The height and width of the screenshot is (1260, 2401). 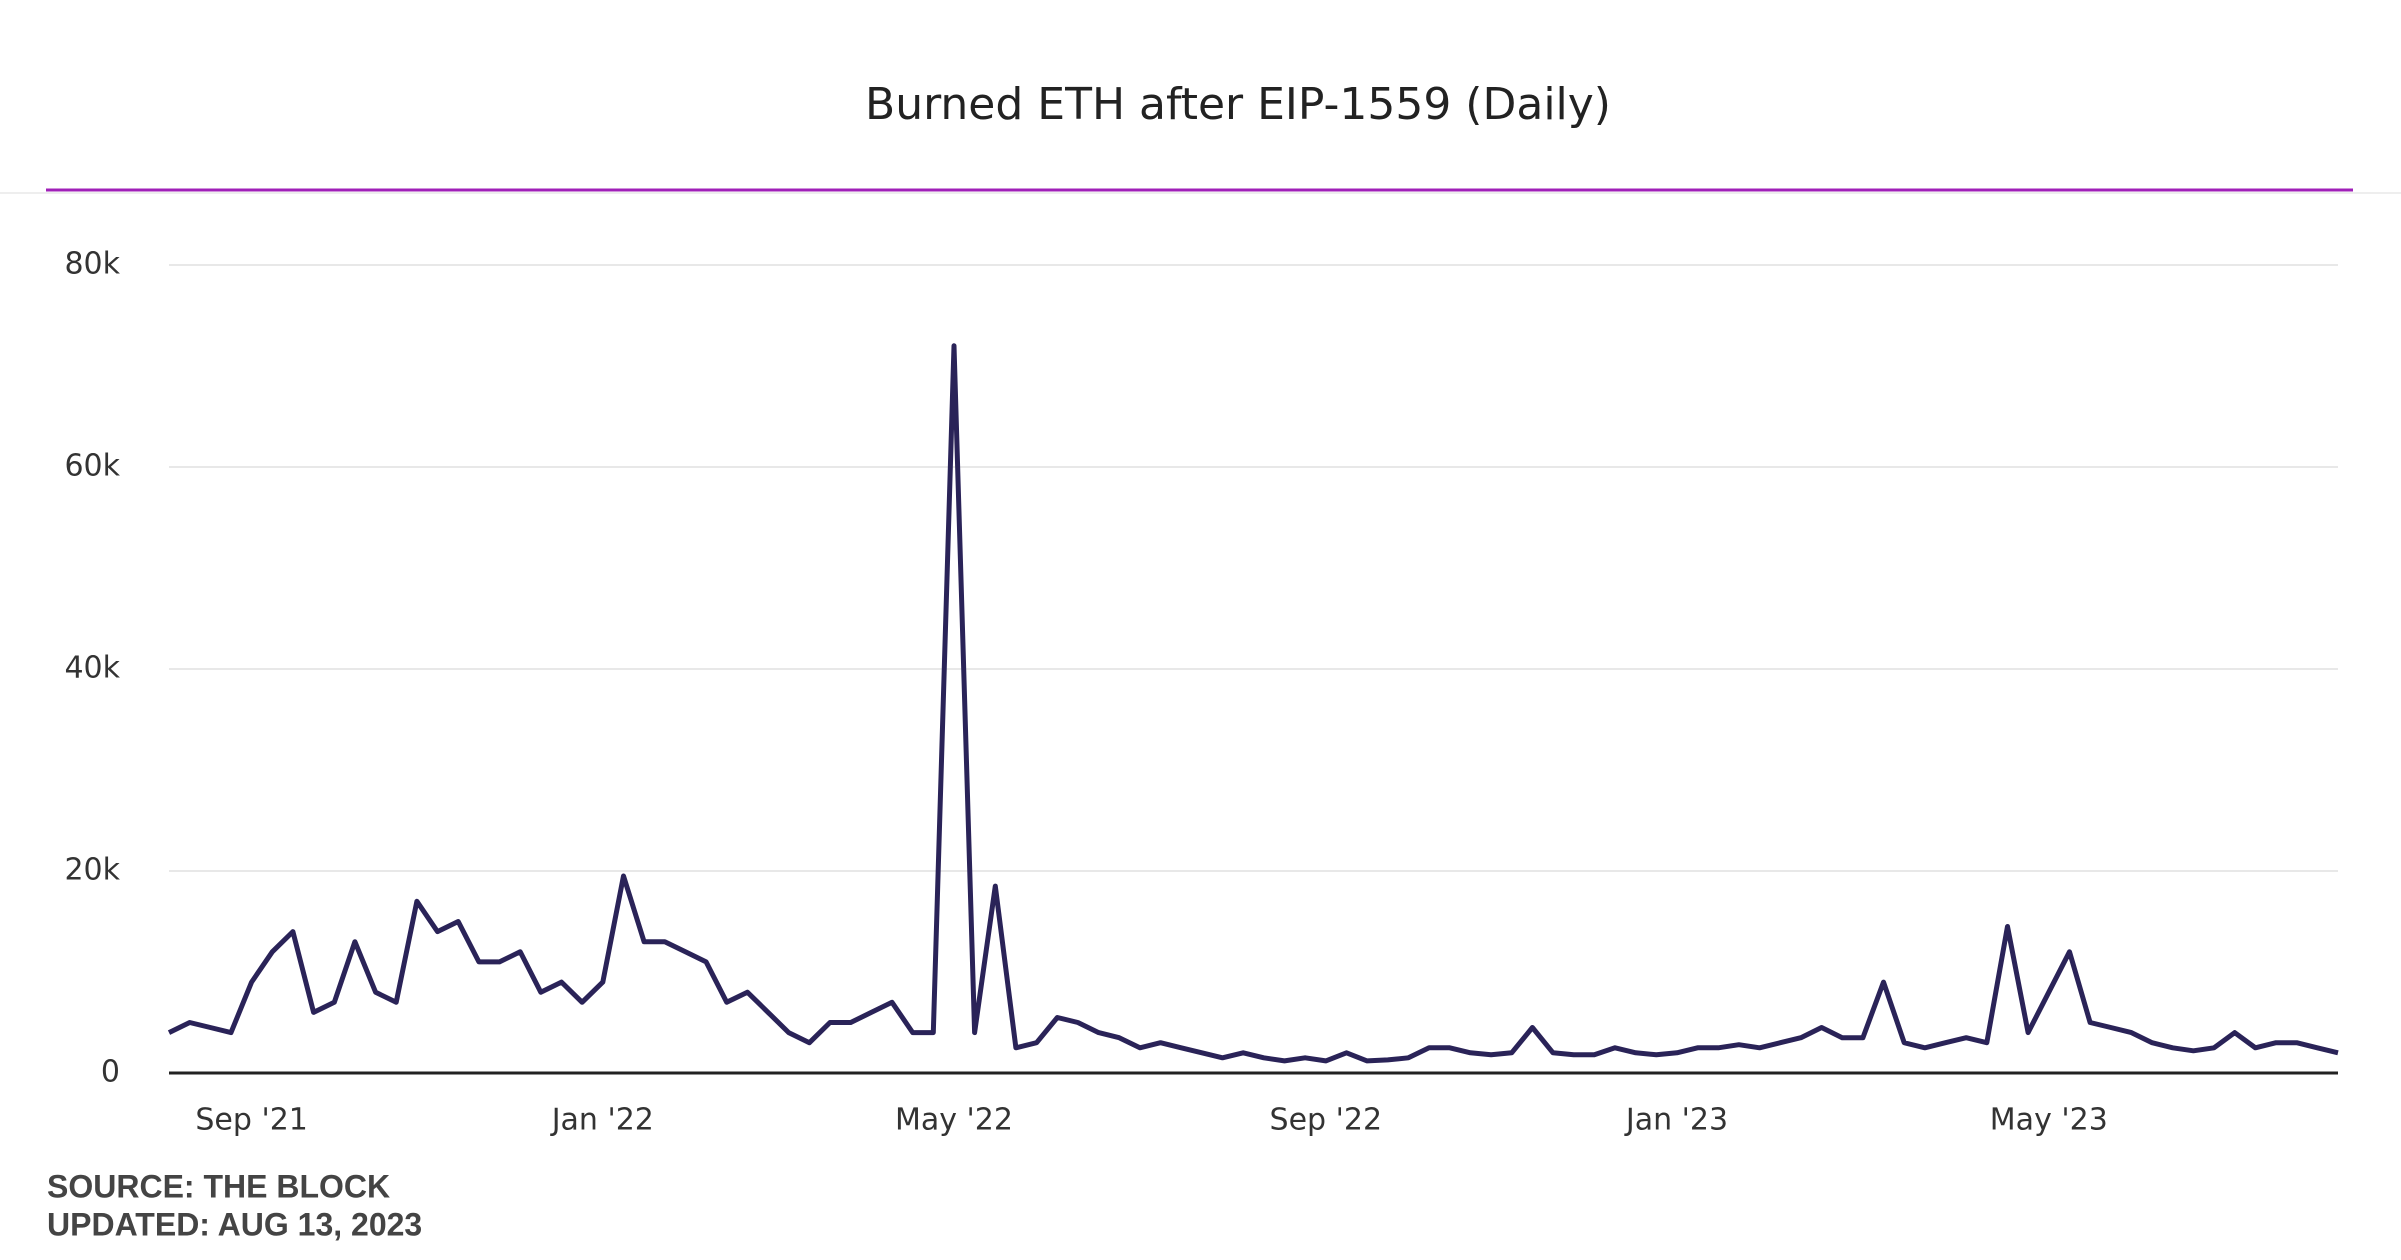 I want to click on y-tick-label: 20k, so click(x=92, y=870).